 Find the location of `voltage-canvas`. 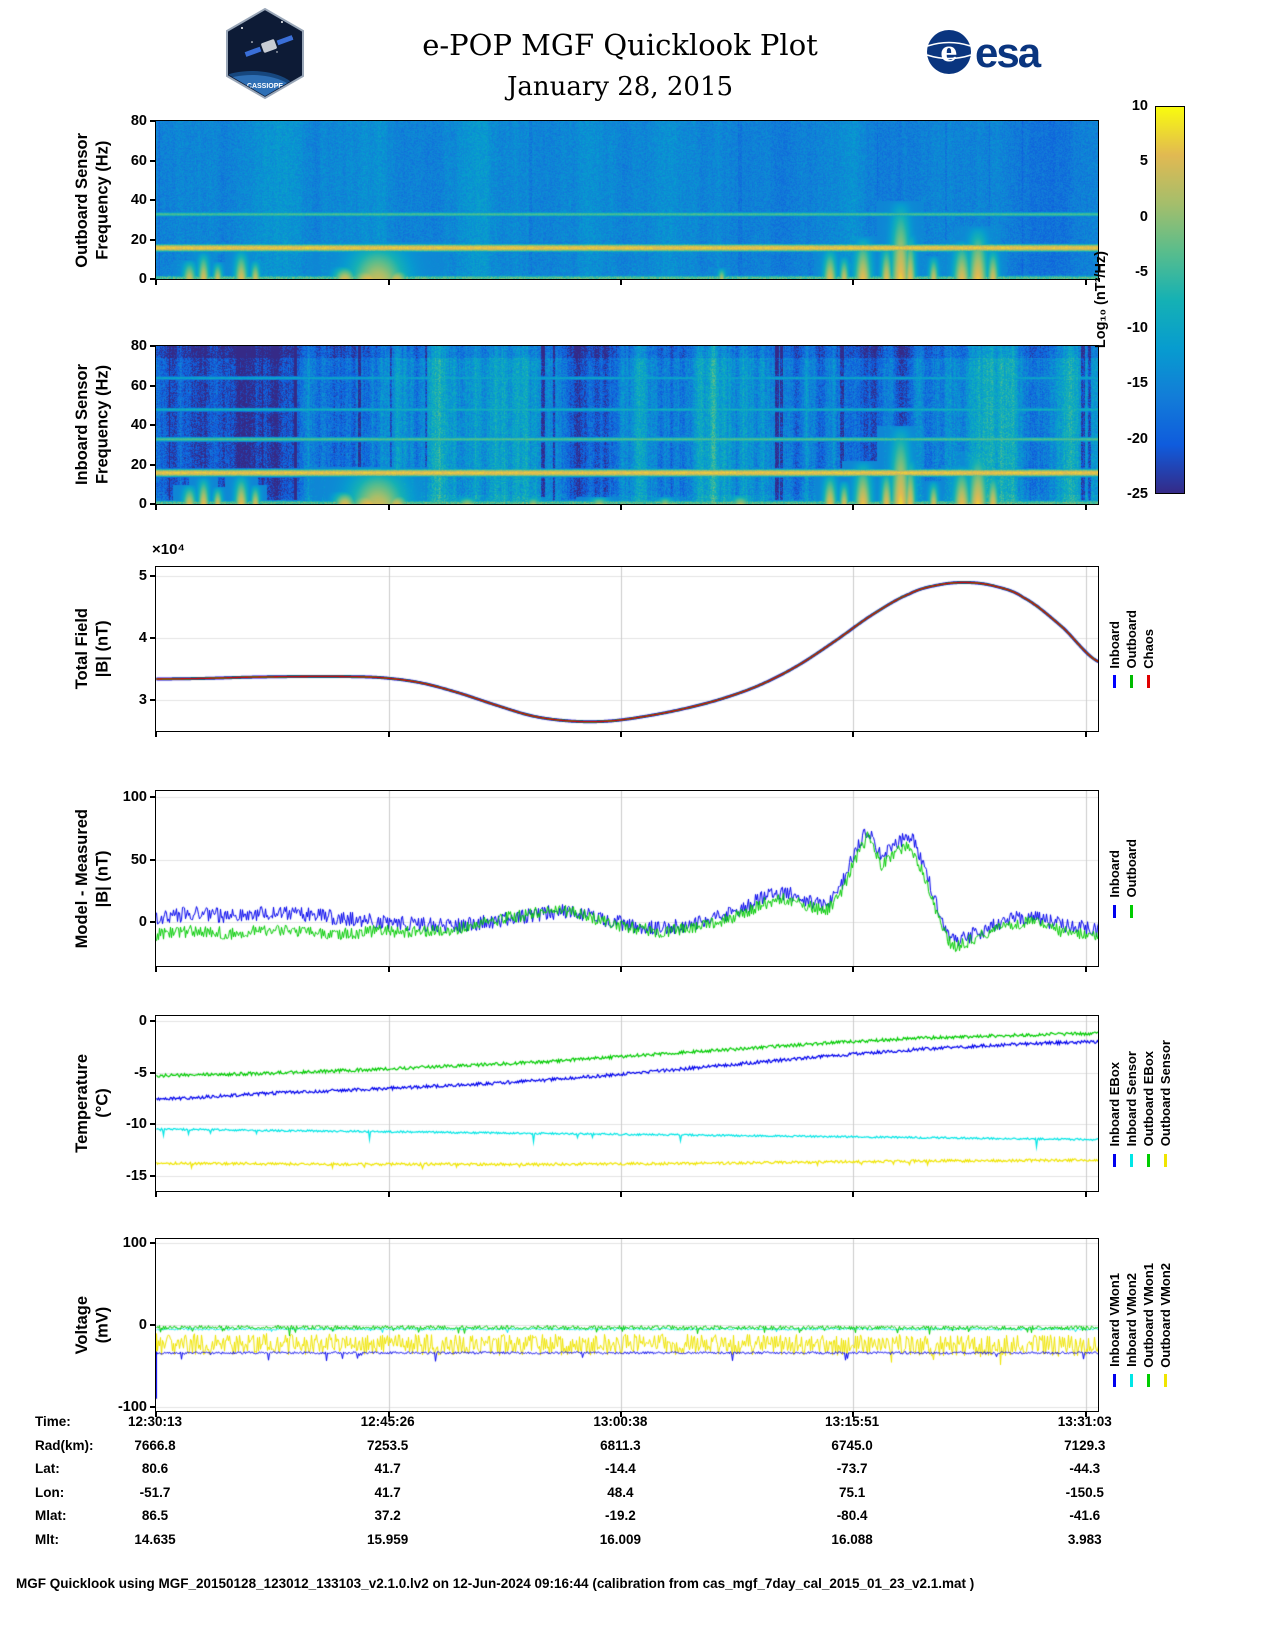

voltage-canvas is located at coordinates (627, 1325).